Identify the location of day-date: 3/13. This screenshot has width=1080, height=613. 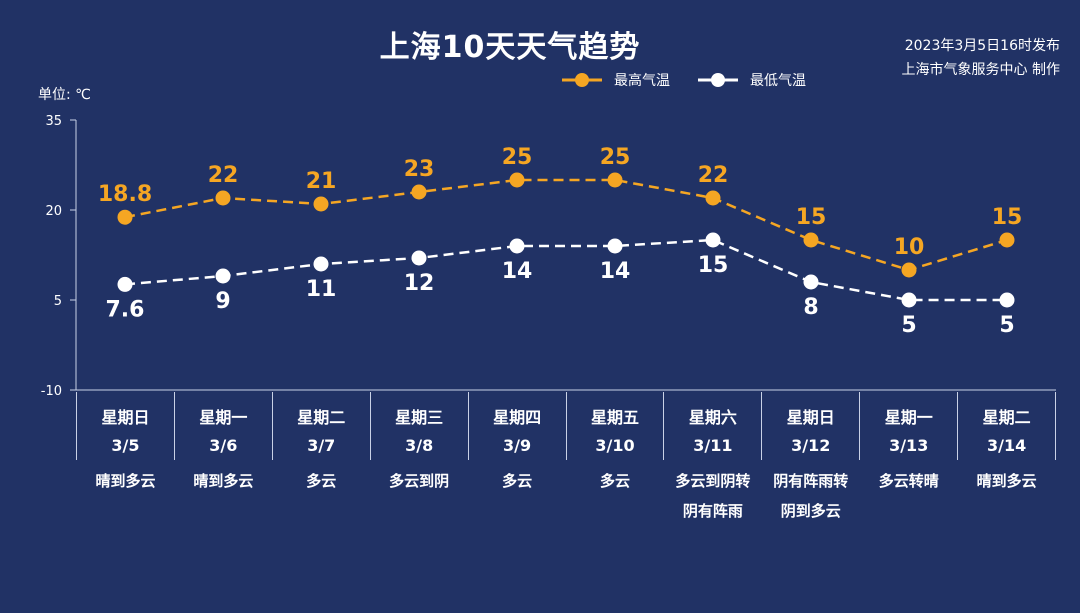
(909, 445).